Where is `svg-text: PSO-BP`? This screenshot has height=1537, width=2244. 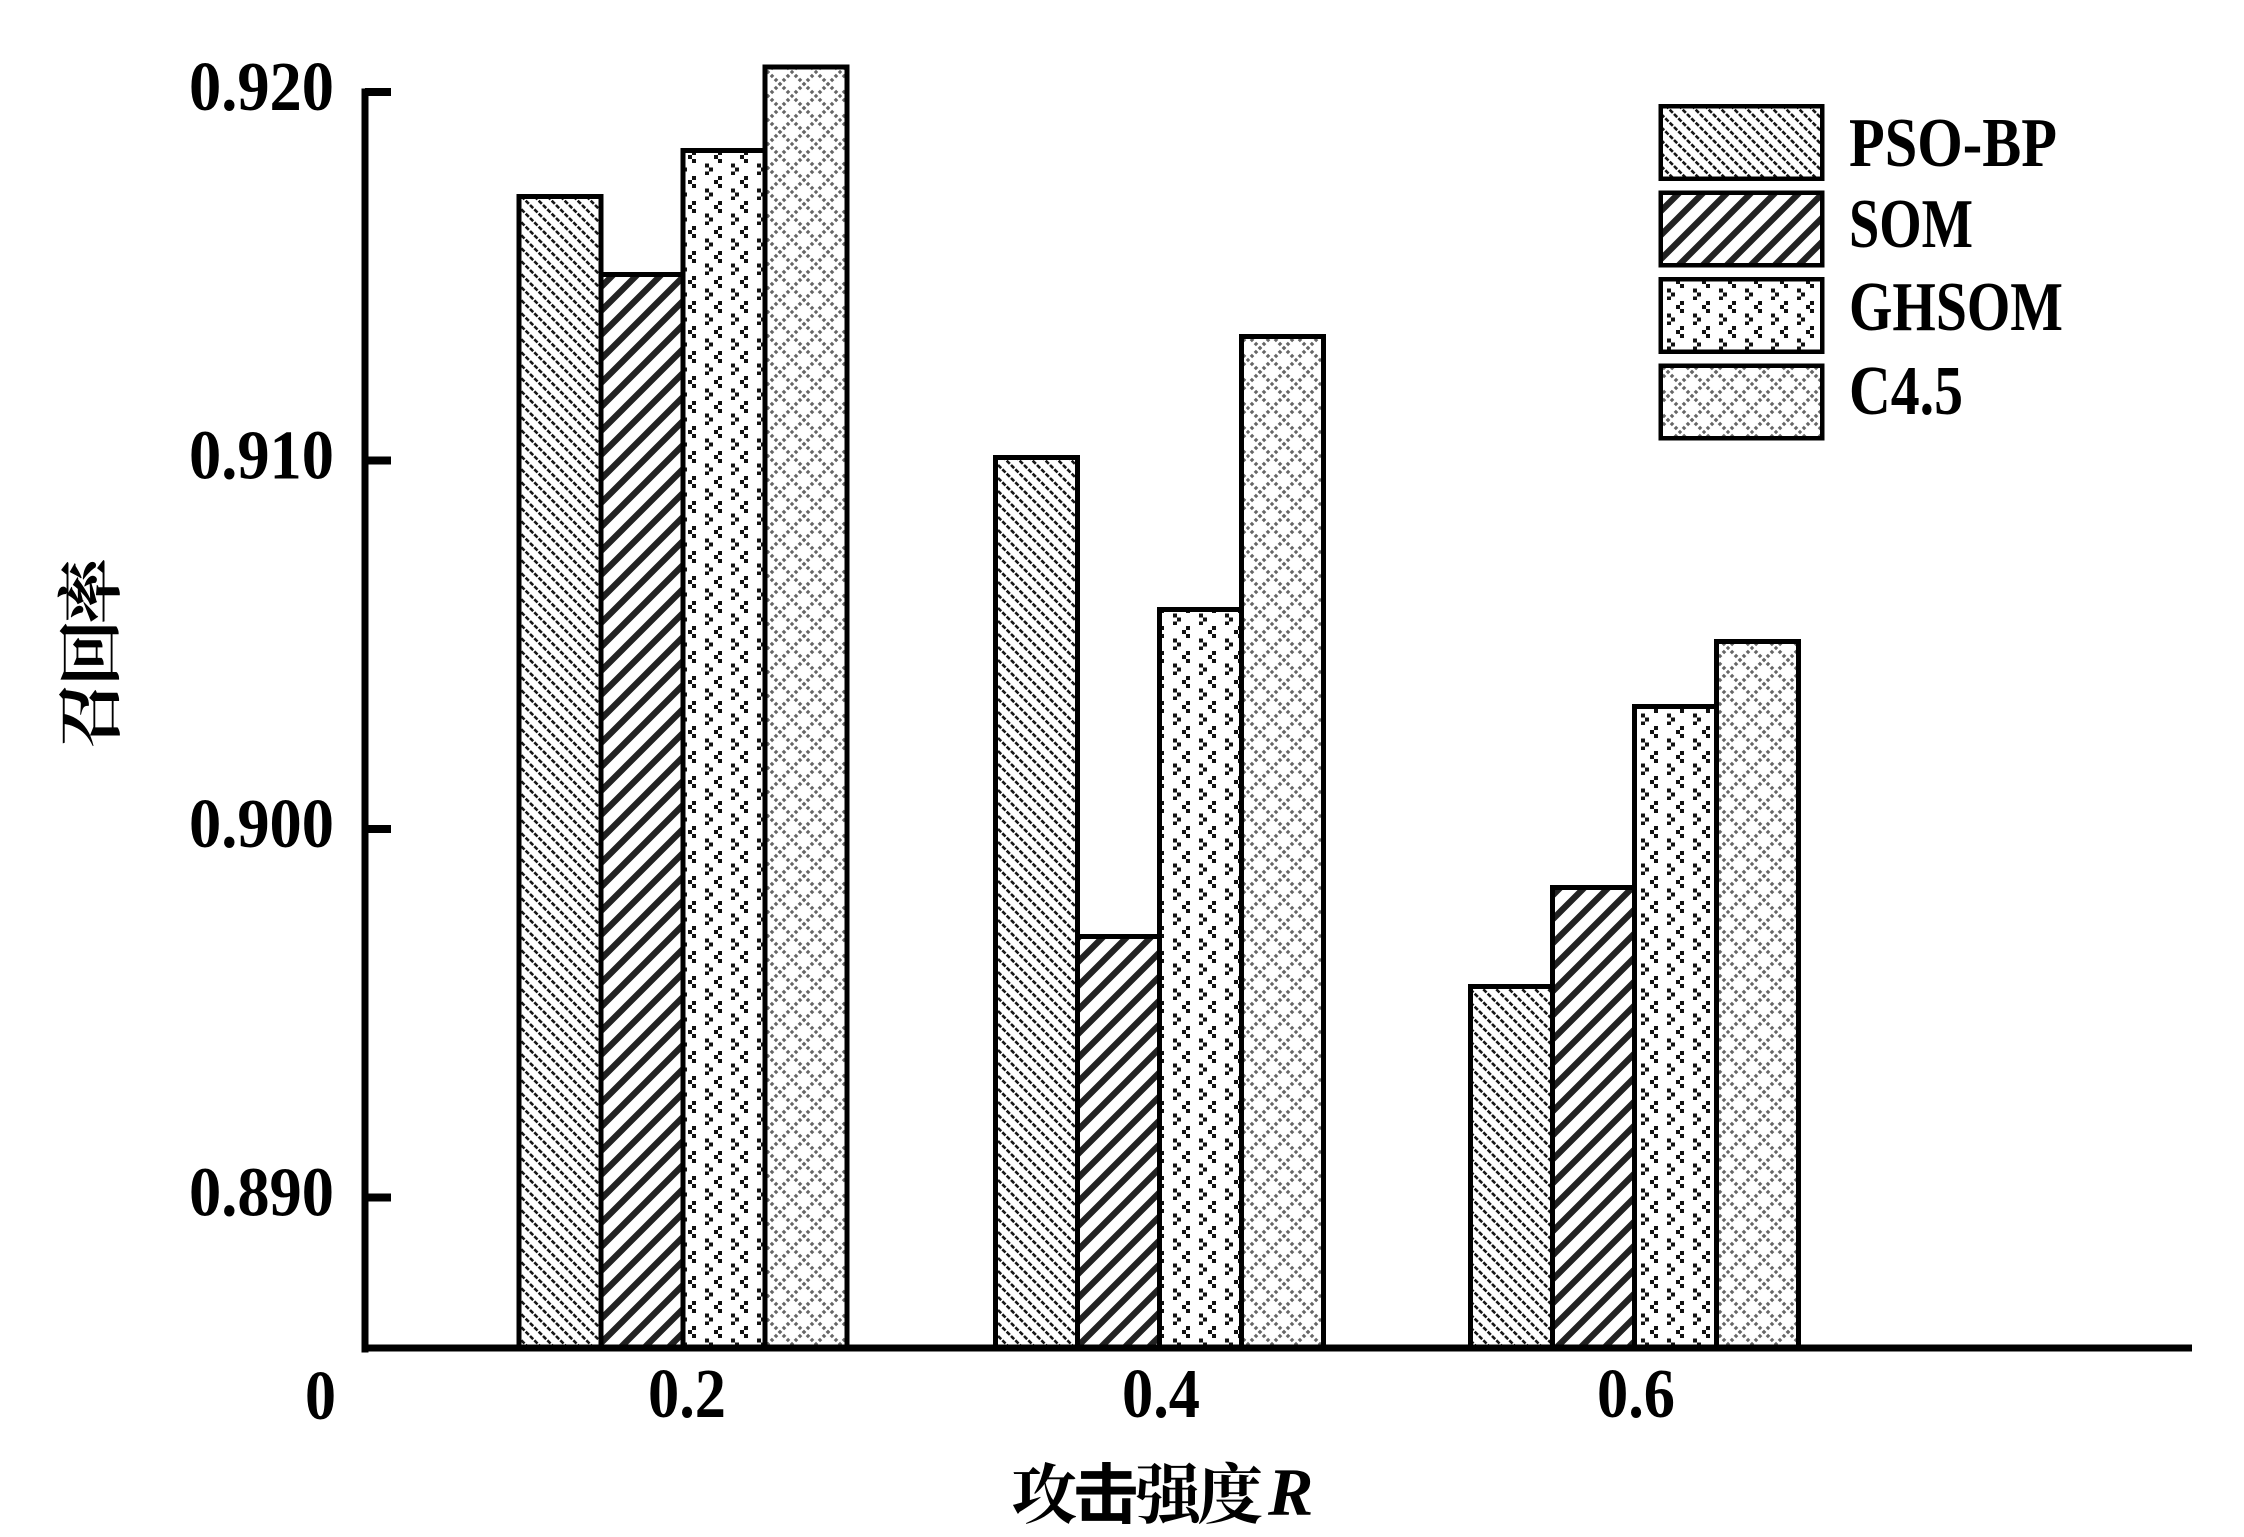 svg-text: PSO-BP is located at coordinates (1953, 143).